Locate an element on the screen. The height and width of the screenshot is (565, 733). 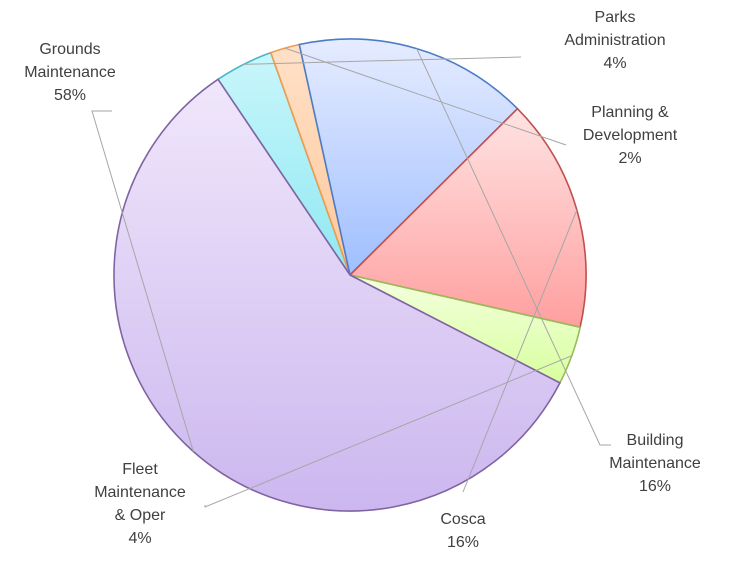
data-label-cosca: Cosca 16% is located at coordinates (462, 531).